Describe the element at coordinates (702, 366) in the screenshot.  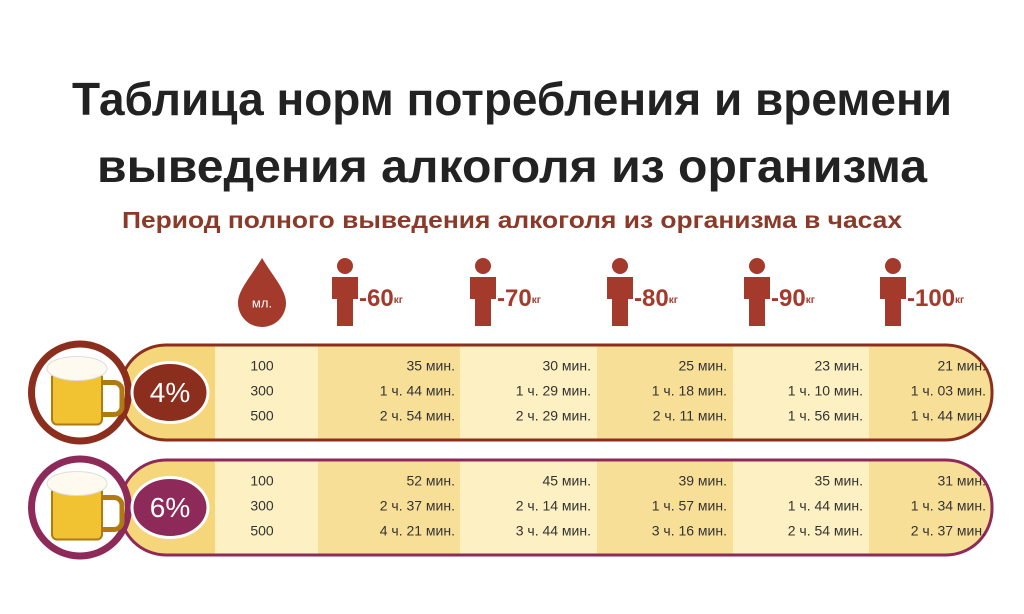
I see `time-cell: 25 мин.` at that location.